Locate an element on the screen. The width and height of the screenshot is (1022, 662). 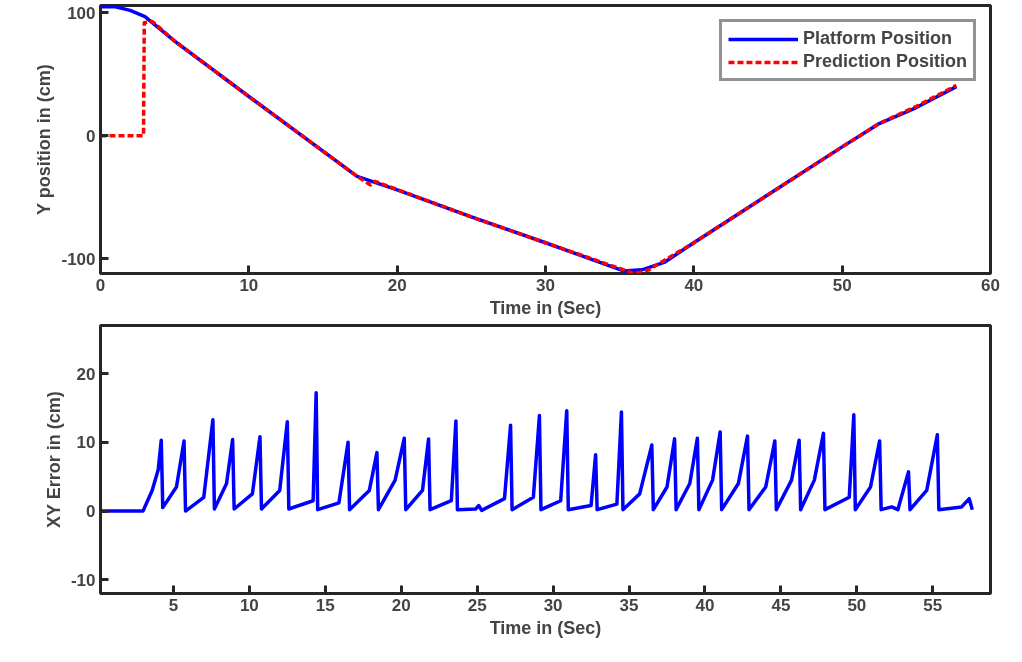
x-tick-label: 60 is located at coordinates (990, 285).